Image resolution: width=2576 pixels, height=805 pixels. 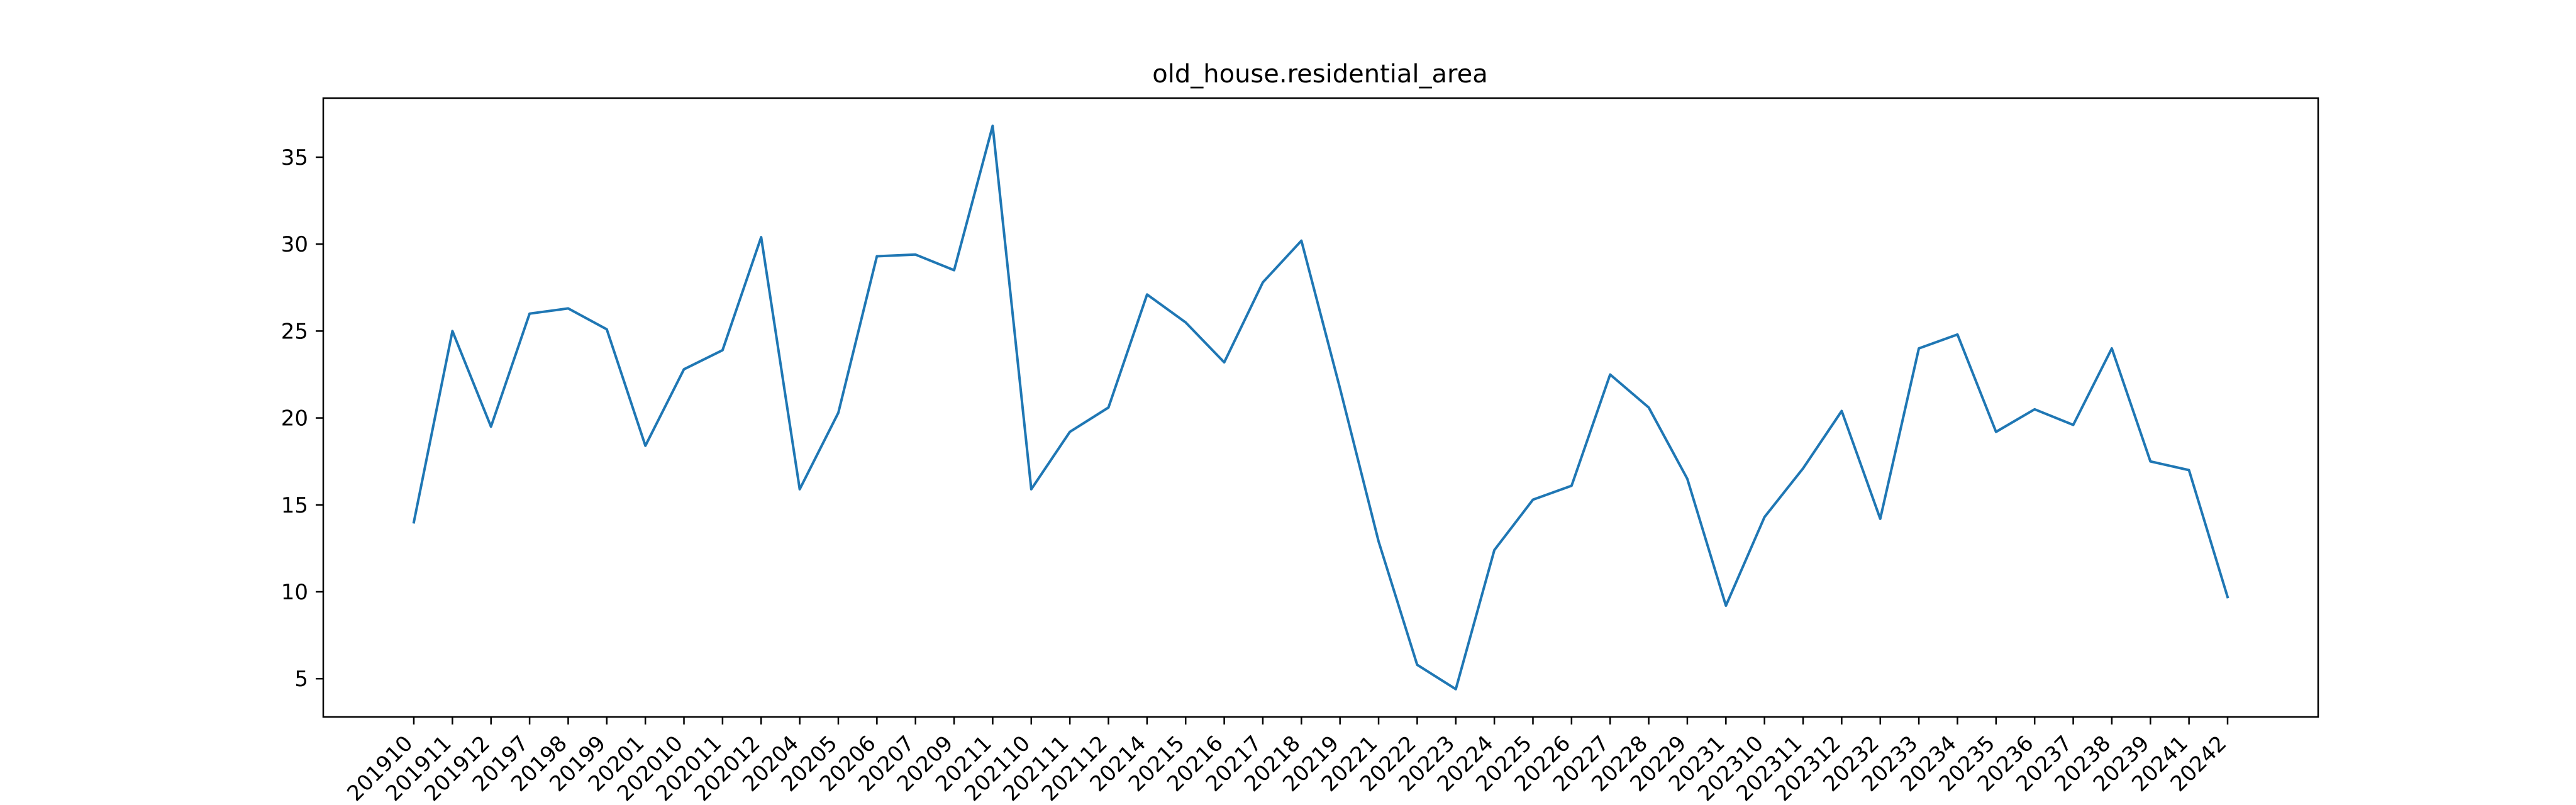 What do you see at coordinates (294, 157) in the screenshot?
I see `y-tick-label: 35` at bounding box center [294, 157].